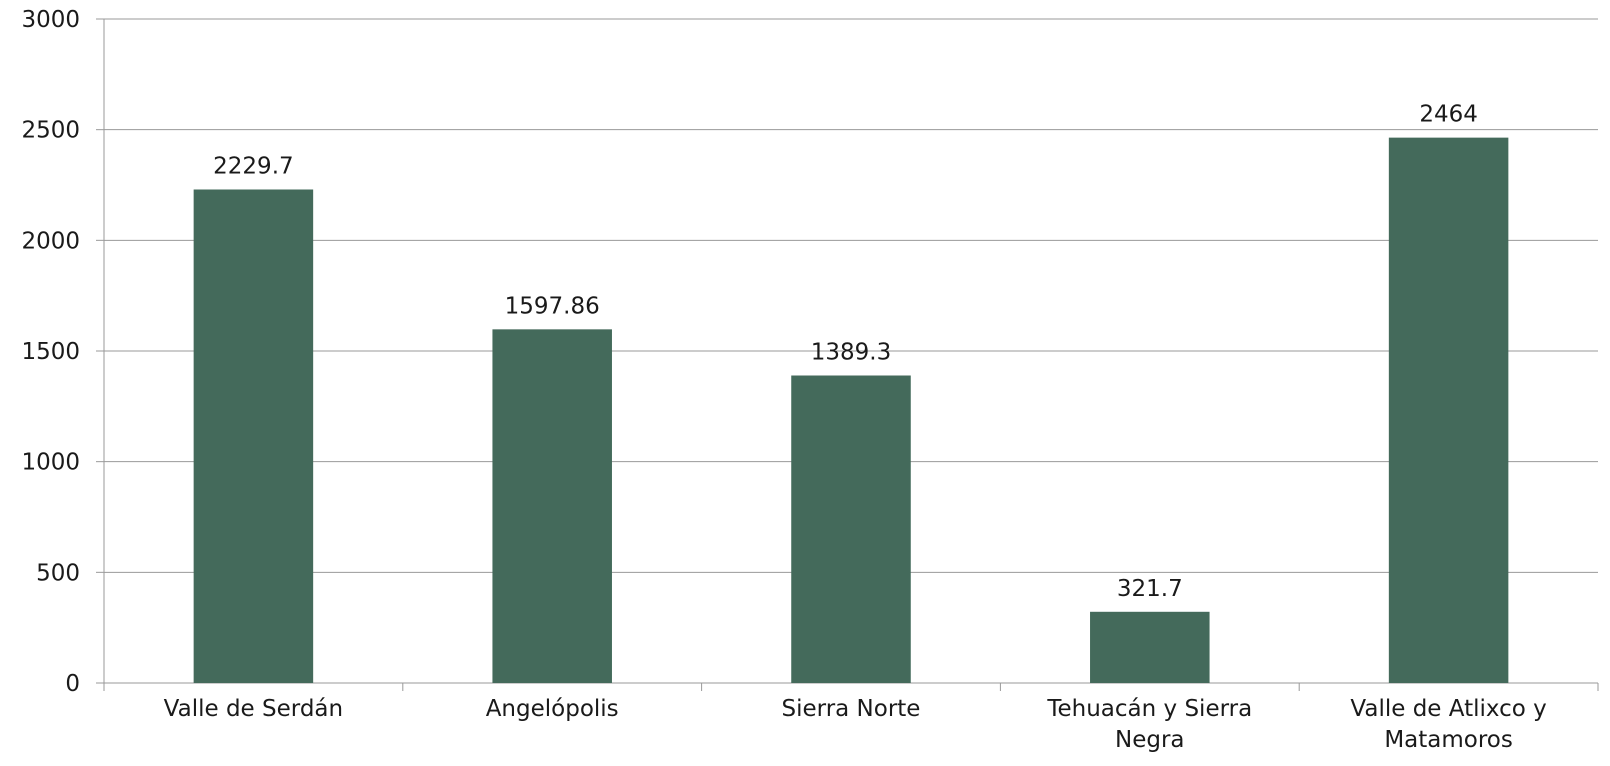  What do you see at coordinates (50, 20) in the screenshot?
I see `y-tick-label: 3000` at bounding box center [50, 20].